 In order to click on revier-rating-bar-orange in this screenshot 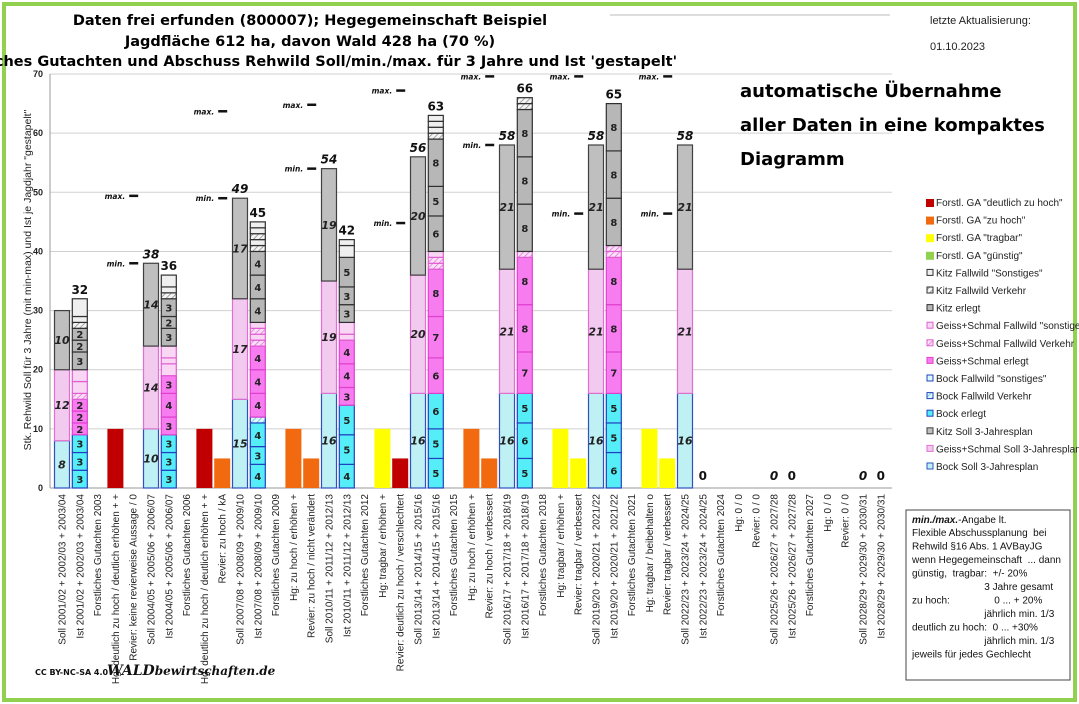, I will do `click(489, 473)`.